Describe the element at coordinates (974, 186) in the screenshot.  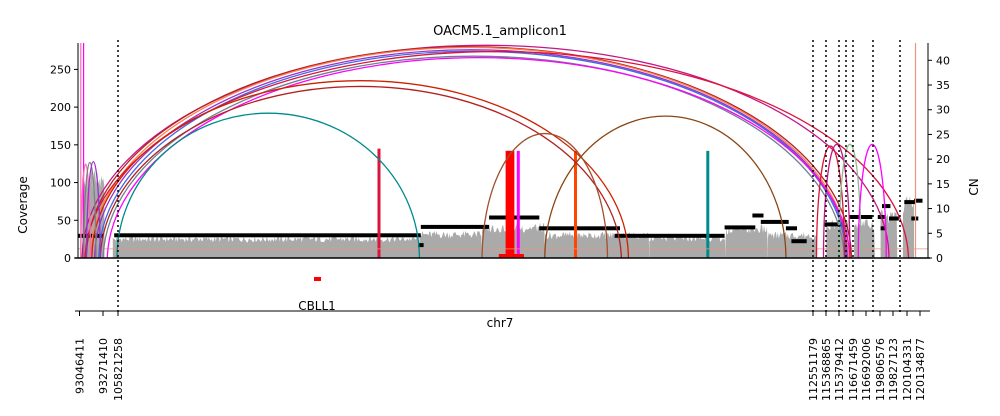
I see `y2-axis-label: CN` at that location.